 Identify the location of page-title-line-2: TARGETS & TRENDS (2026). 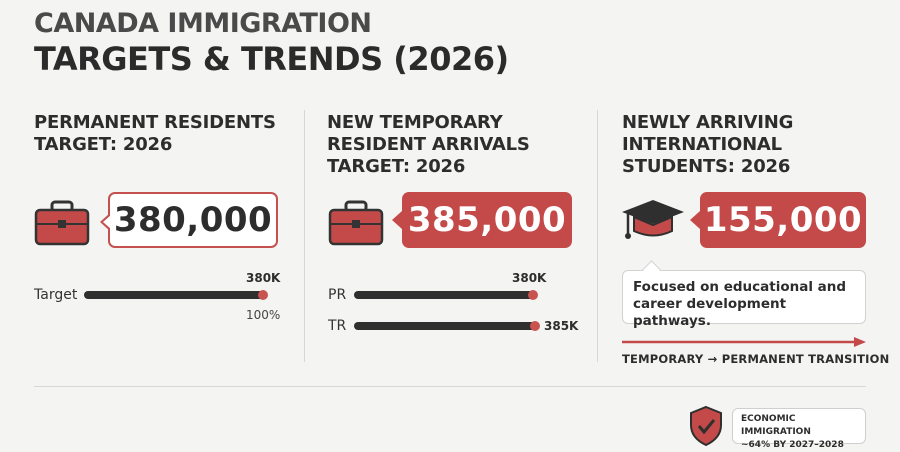
(271, 59).